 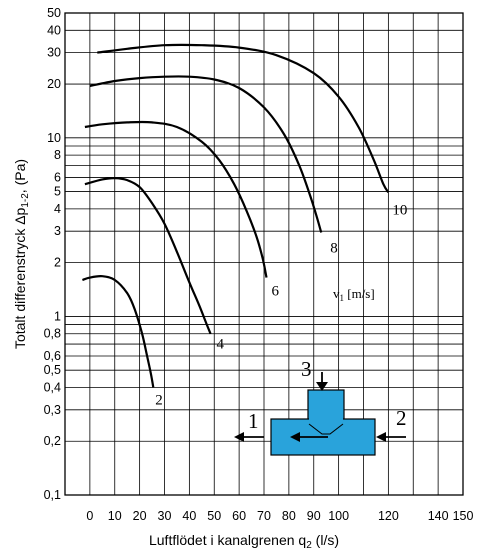 I want to click on x-tick-label: 30, so click(x=165, y=516).